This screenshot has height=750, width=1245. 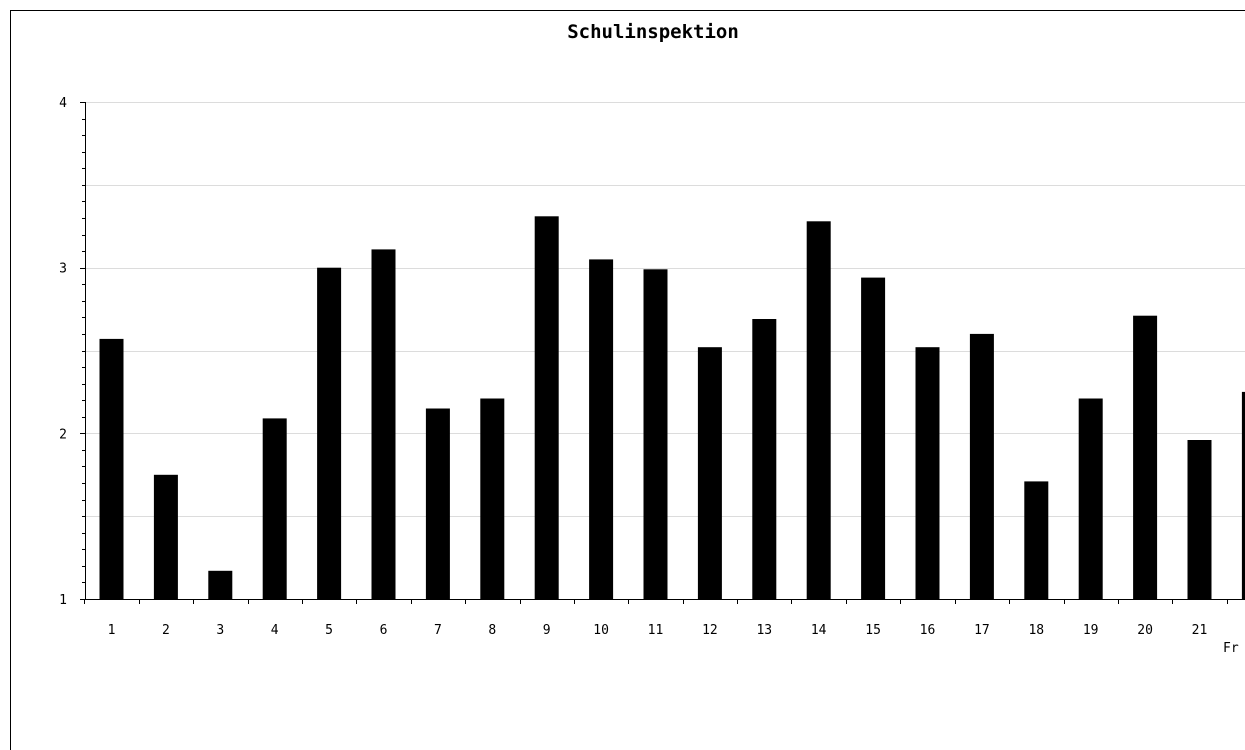 What do you see at coordinates (764, 630) in the screenshot?
I see `x-tick-label: 13` at bounding box center [764, 630].